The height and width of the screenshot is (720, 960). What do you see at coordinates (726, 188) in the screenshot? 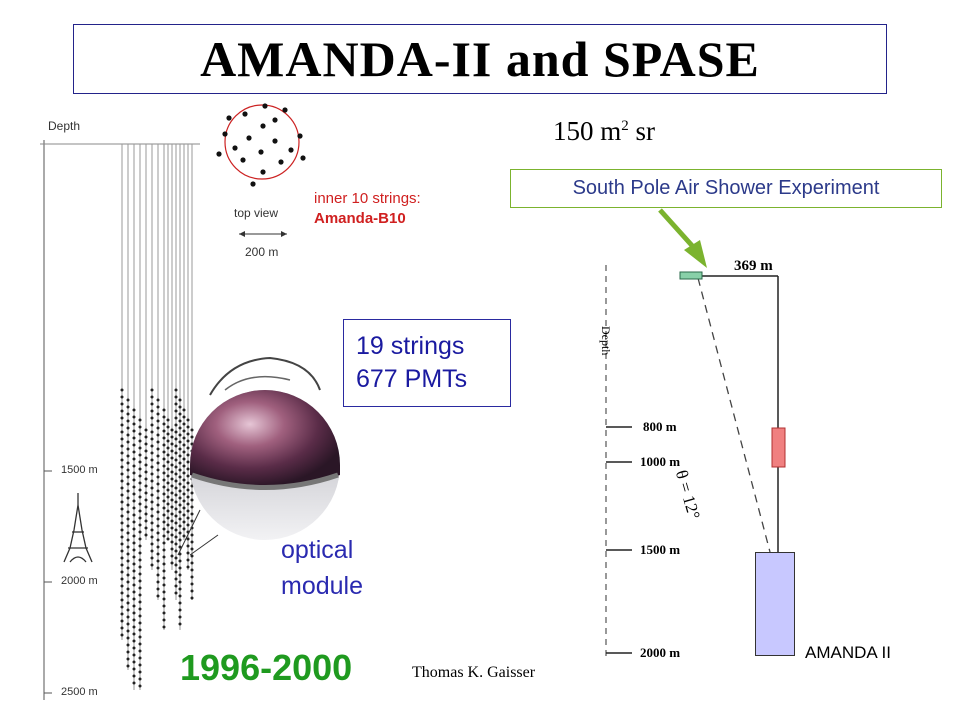
I see `spase-label: South Pole Air Shower Experiment` at bounding box center [726, 188].